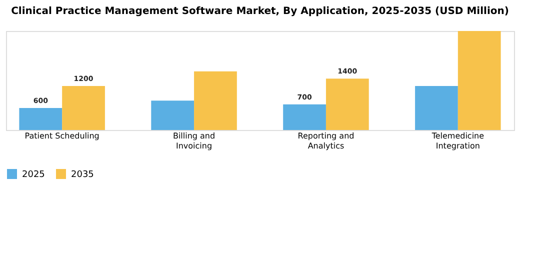 The width and height of the screenshot is (560, 280). What do you see at coordinates (457, 141) in the screenshot?
I see `x-tick-label: Telemedicine Integration` at bounding box center [457, 141].